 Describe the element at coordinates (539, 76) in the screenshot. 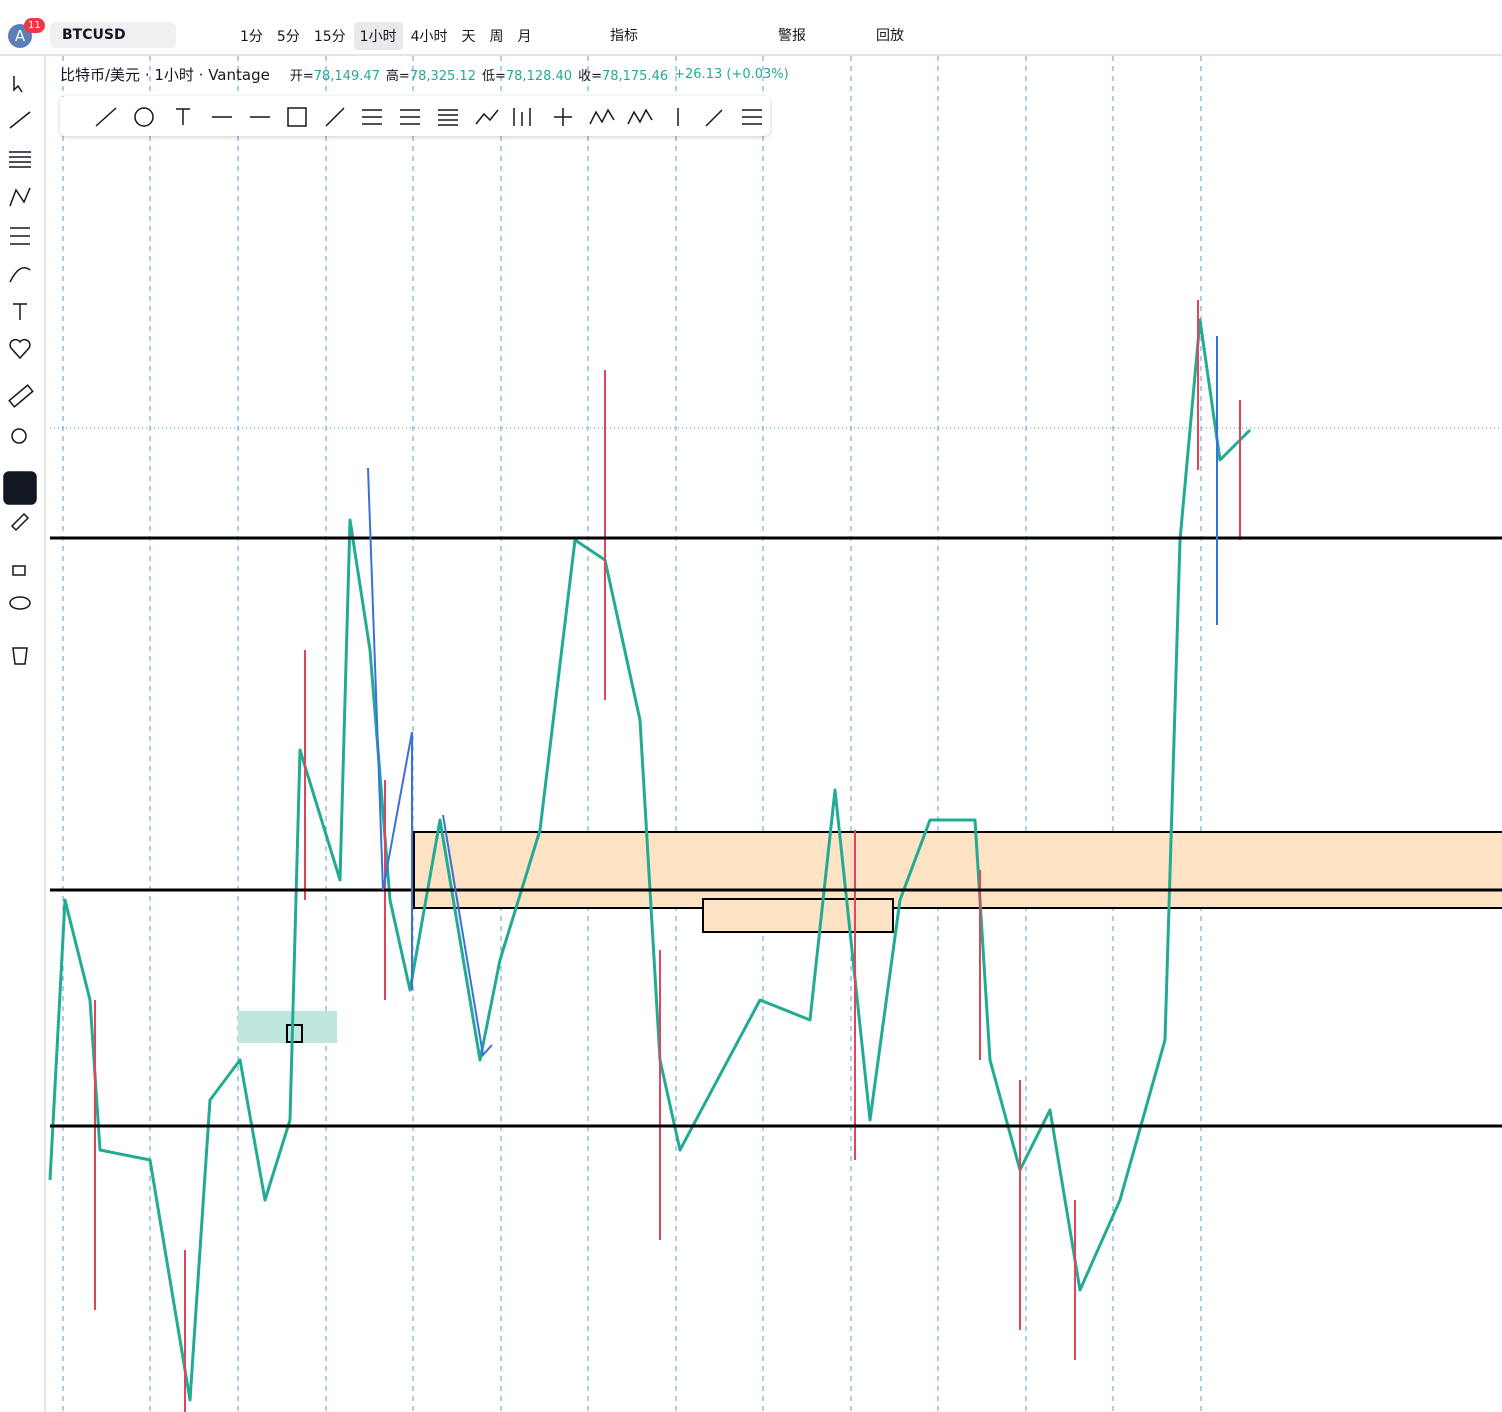

I see `ohlc-value: 78,128.40` at that location.